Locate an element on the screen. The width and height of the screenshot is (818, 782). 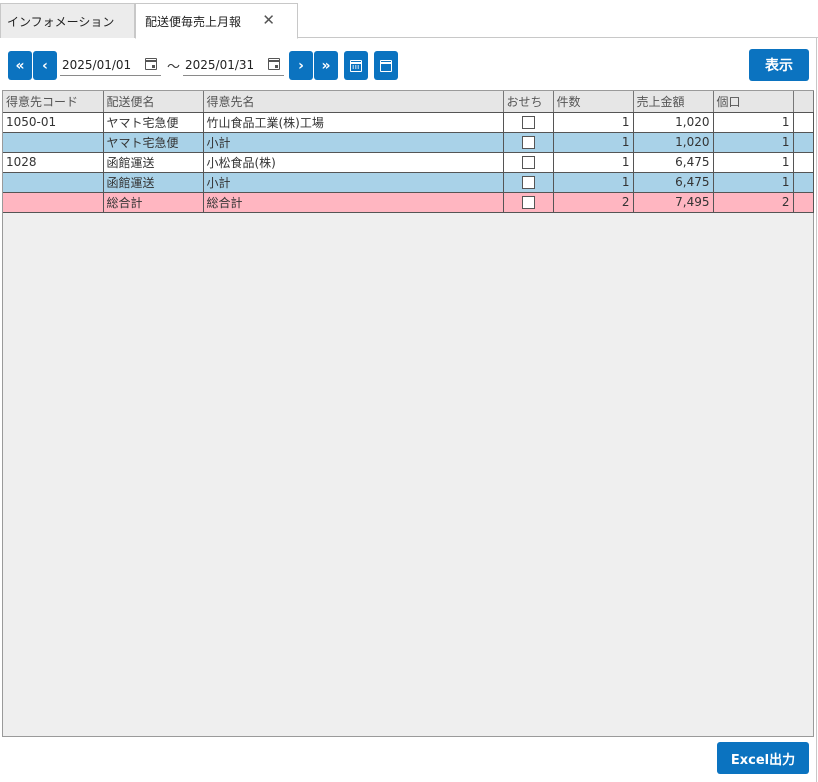
next-month-button: › is located at coordinates (301, 65).